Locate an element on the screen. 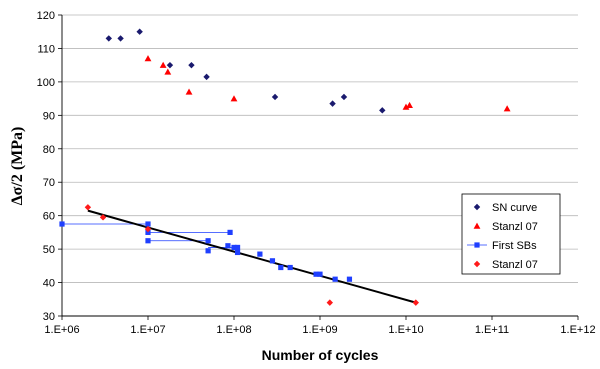 The height and width of the screenshot is (369, 600). trendline-line is located at coordinates (252, 256).